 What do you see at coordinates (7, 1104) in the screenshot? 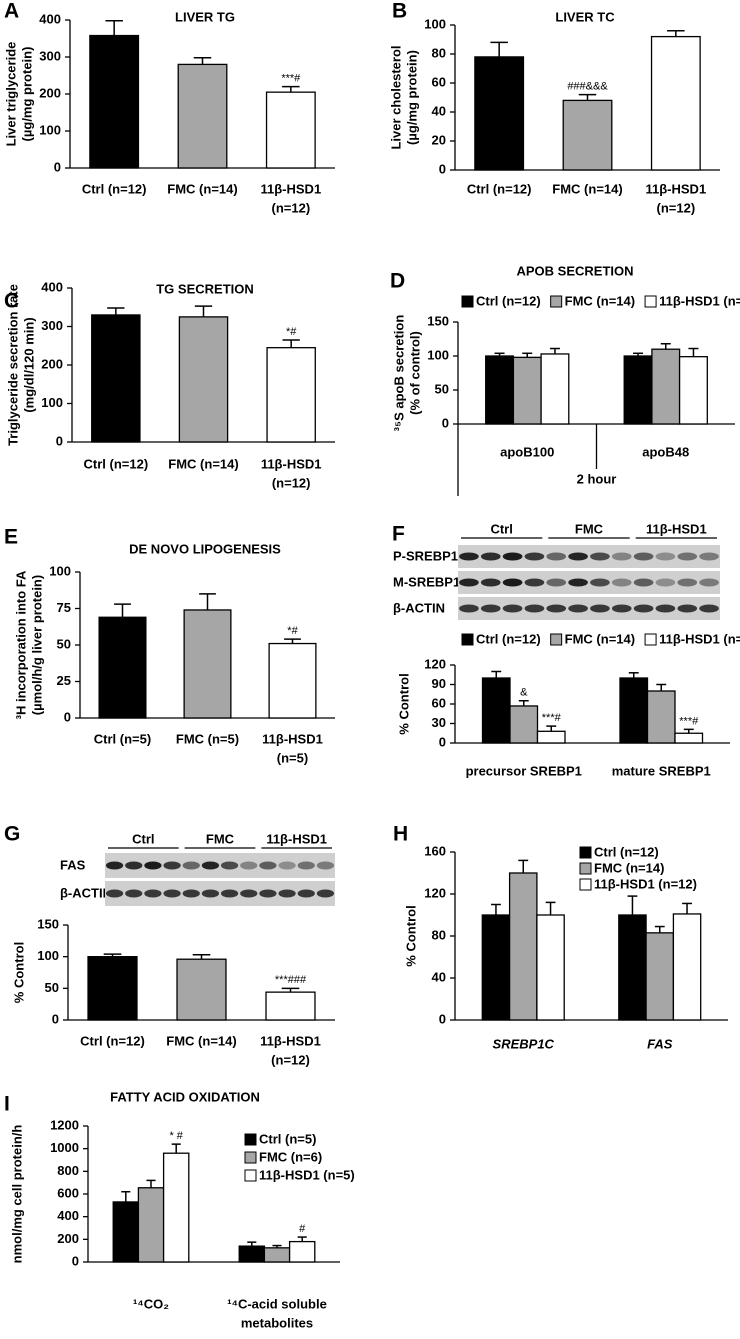
I see `panel-letter: I` at bounding box center [7, 1104].